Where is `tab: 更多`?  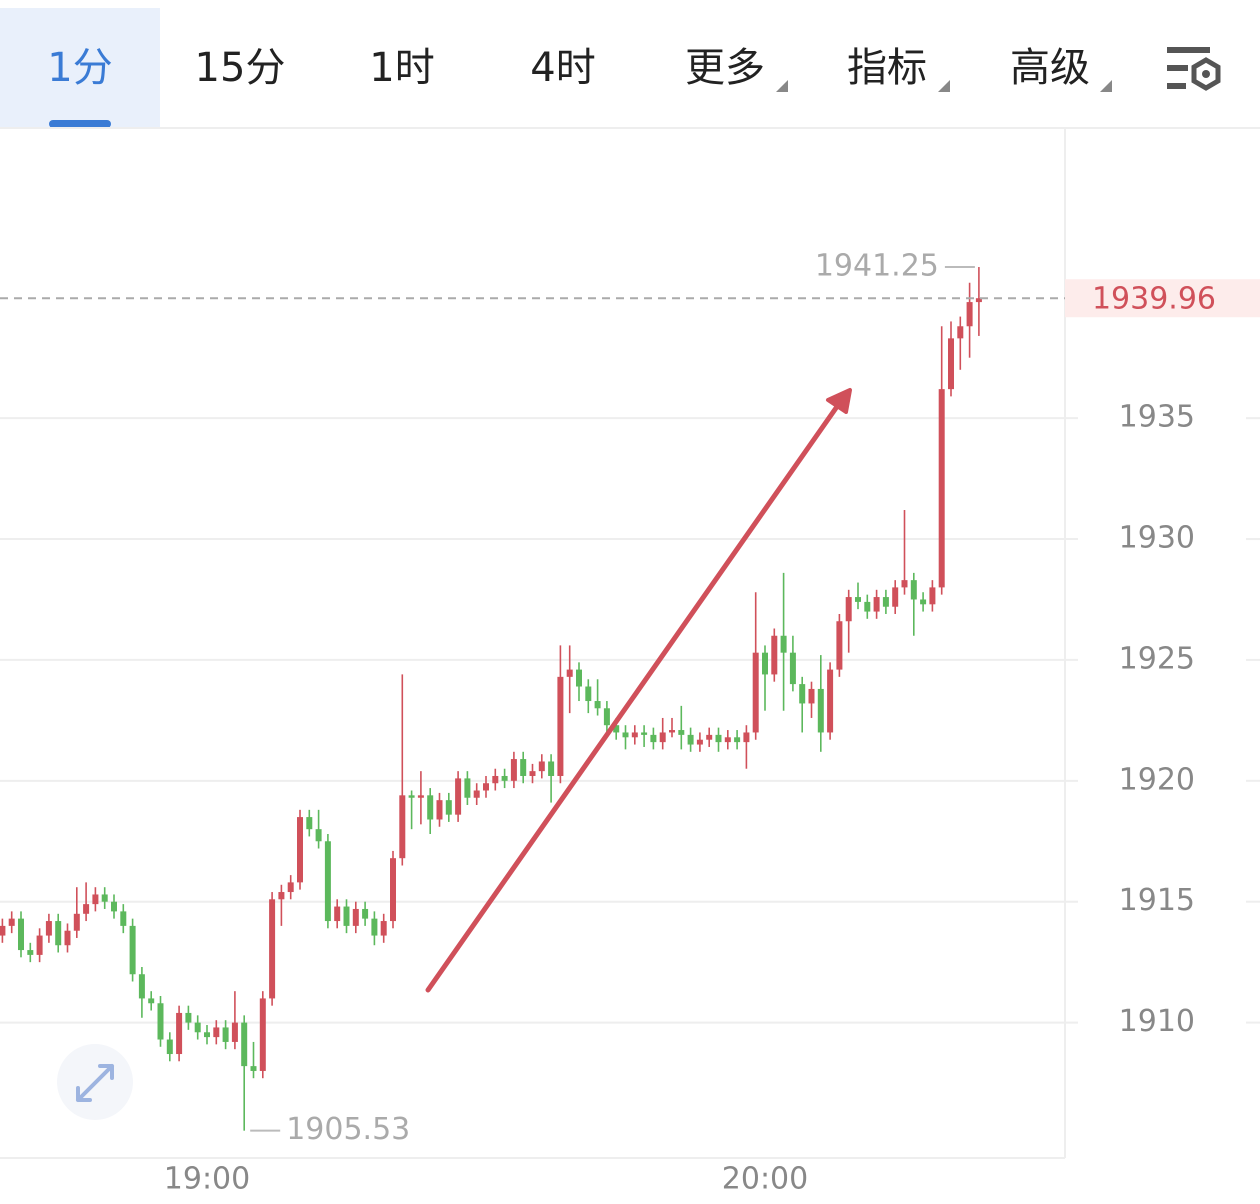
tab: 更多 is located at coordinates (725, 68).